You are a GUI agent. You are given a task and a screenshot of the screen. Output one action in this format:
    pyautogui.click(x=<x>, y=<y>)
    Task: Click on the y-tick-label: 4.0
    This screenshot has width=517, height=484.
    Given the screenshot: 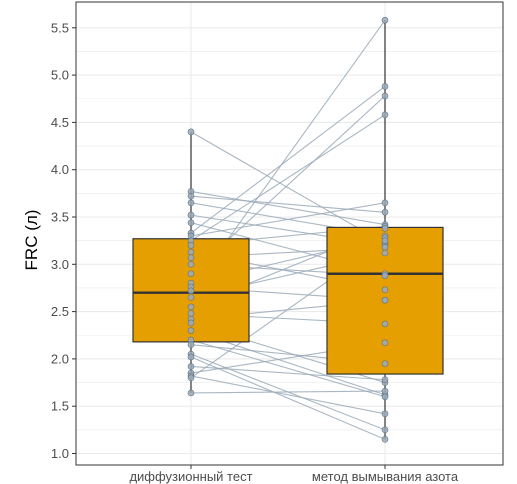 What is the action you would take?
    pyautogui.click(x=60, y=169)
    